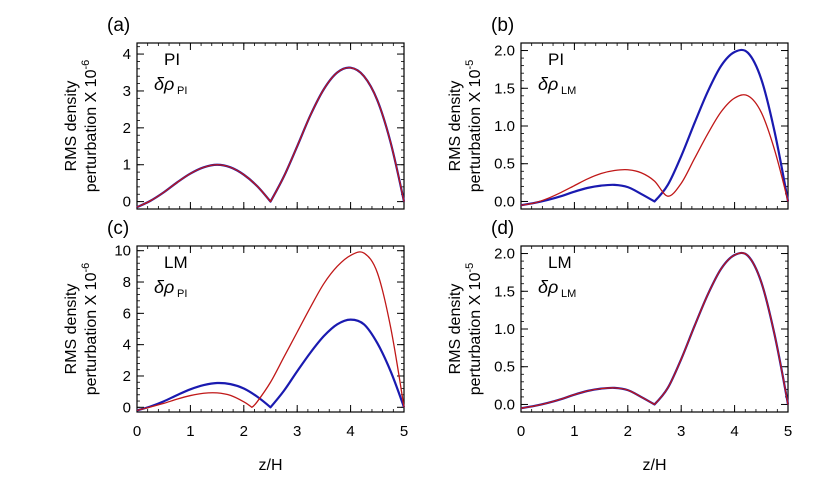 The width and height of the screenshot is (830, 501). Describe the element at coordinates (71, 329) in the screenshot. I see `y-axis-label-line1-c: RMS density` at that location.